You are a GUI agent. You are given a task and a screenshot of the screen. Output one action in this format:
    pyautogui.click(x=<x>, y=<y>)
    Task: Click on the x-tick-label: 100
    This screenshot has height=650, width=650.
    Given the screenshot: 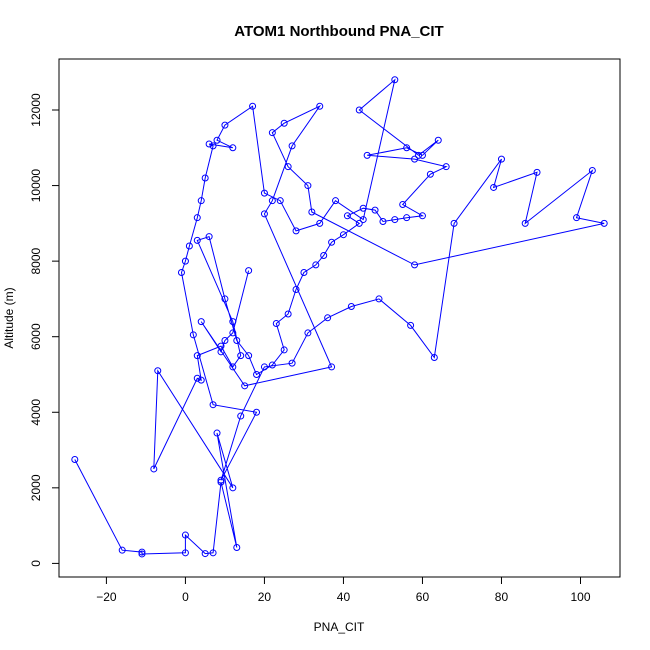 What is the action you would take?
    pyautogui.click(x=580, y=597)
    